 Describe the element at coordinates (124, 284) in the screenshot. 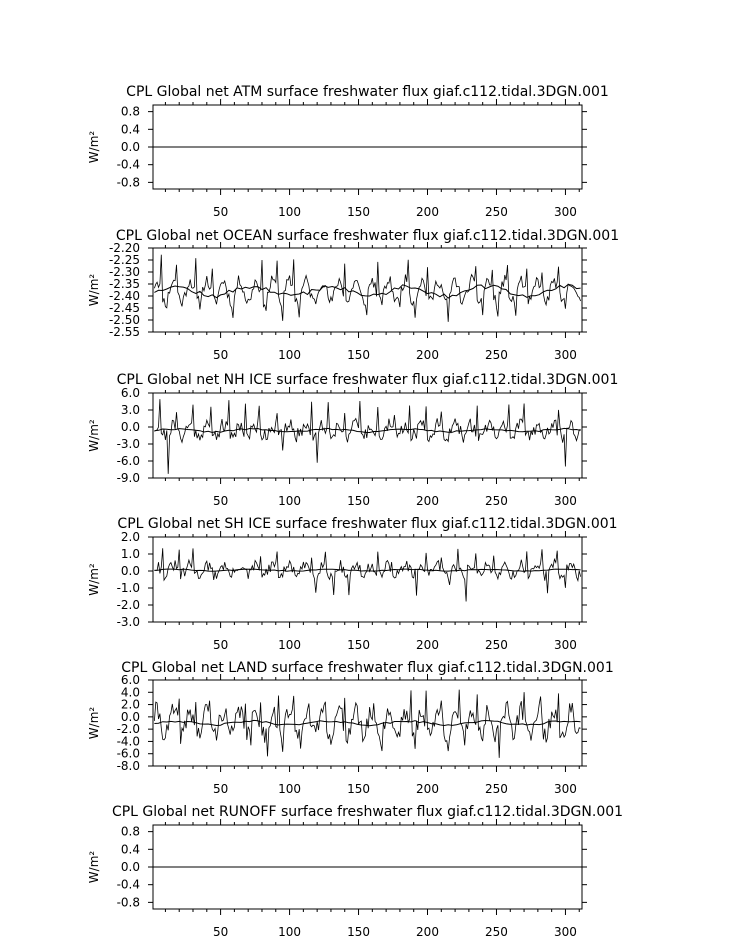

I see `y-tick-label: -2.35` at that location.